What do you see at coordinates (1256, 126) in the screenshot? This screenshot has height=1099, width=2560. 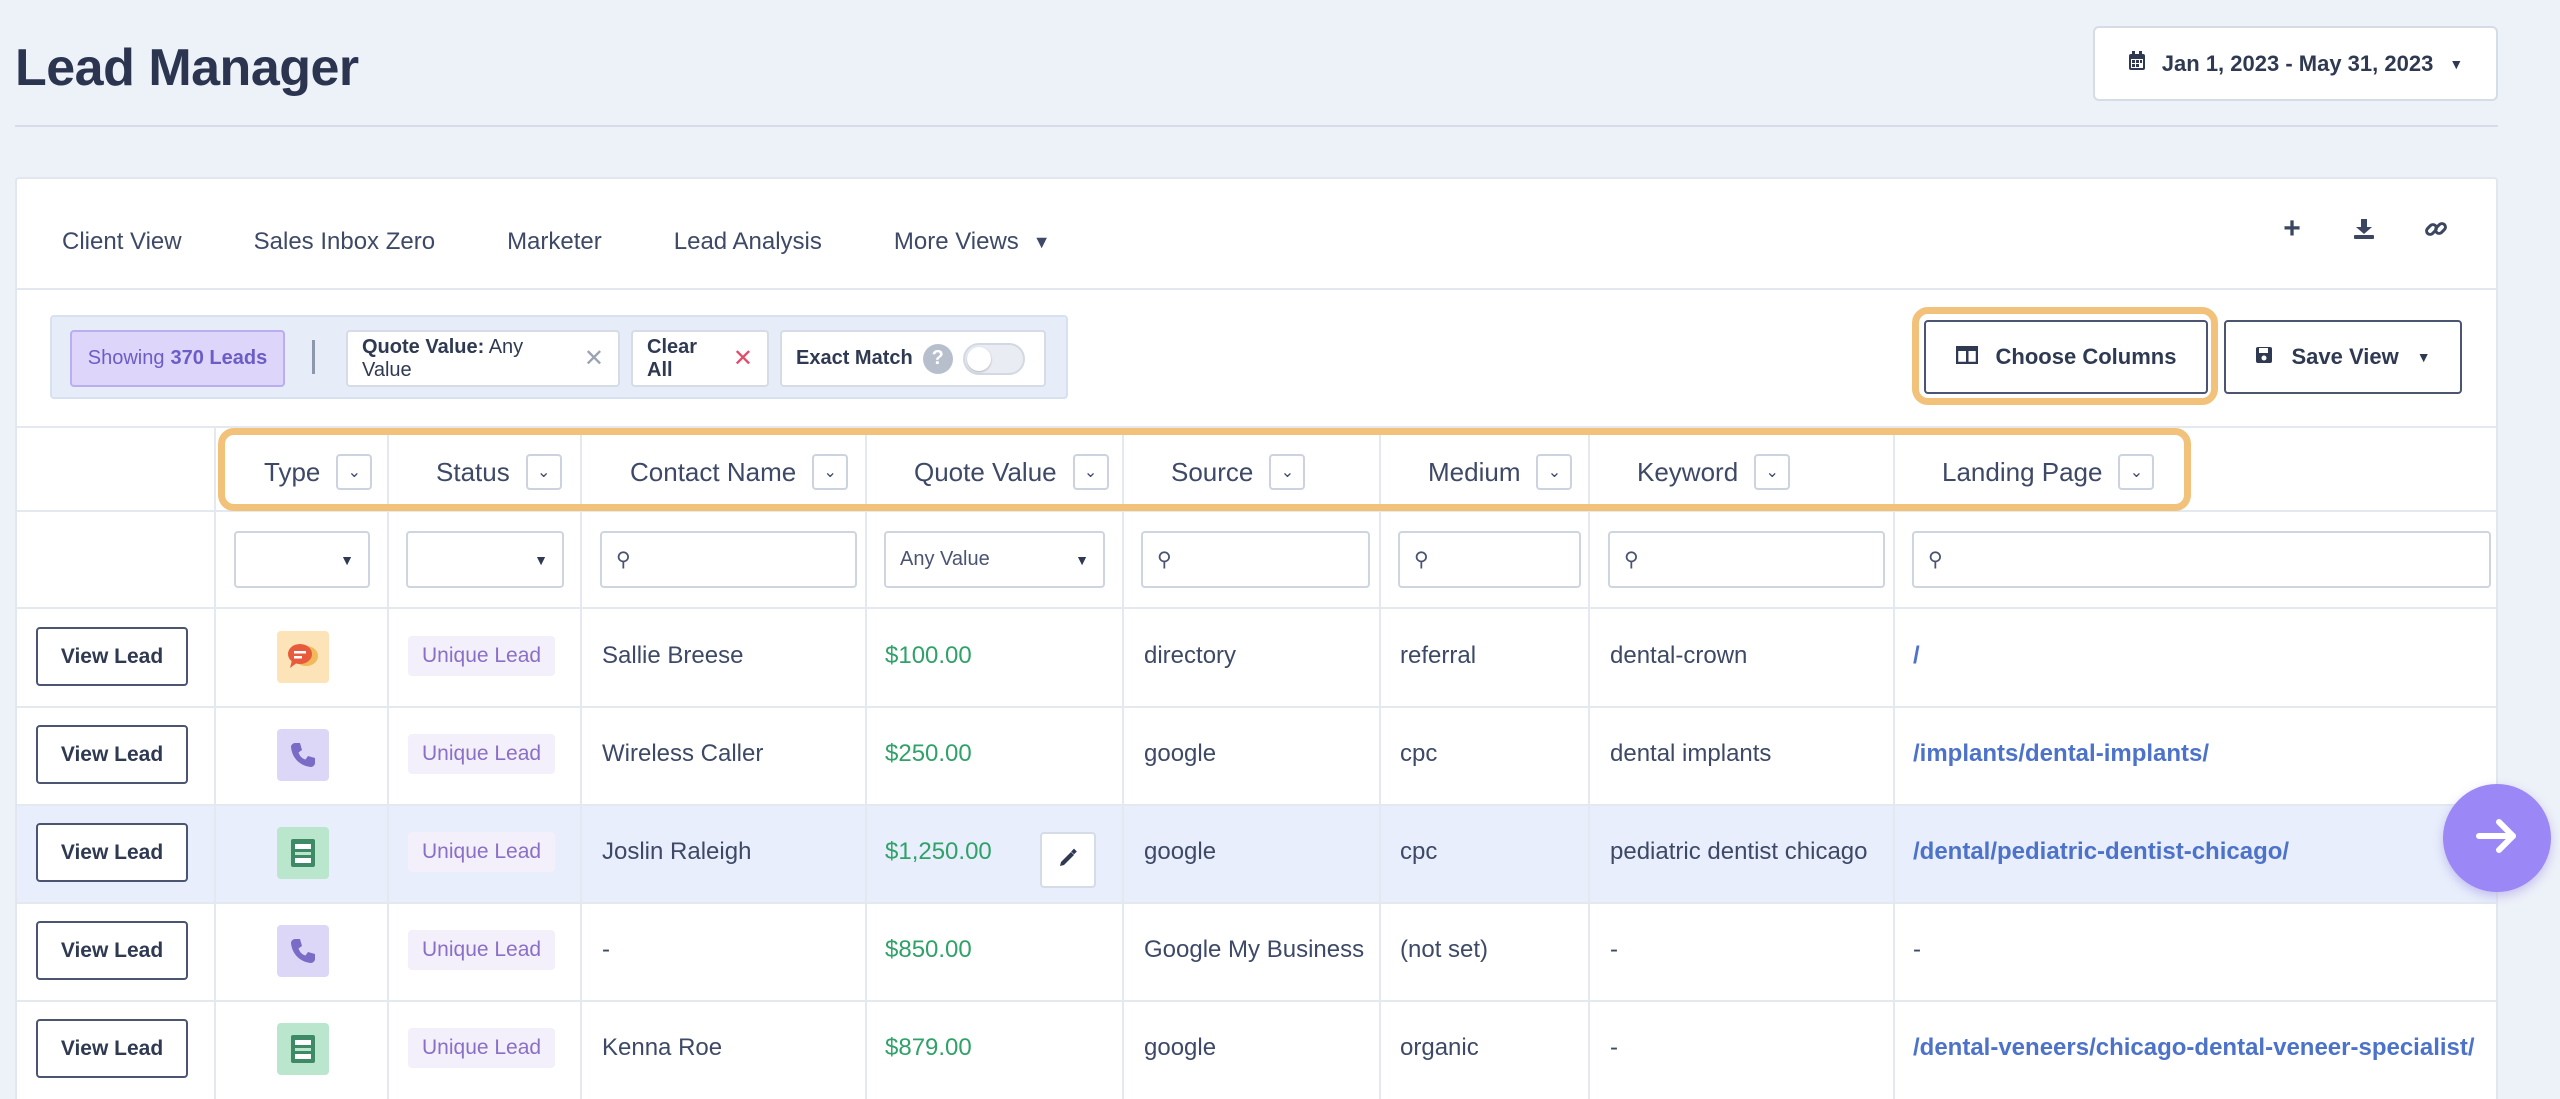 I see `title-divider` at bounding box center [1256, 126].